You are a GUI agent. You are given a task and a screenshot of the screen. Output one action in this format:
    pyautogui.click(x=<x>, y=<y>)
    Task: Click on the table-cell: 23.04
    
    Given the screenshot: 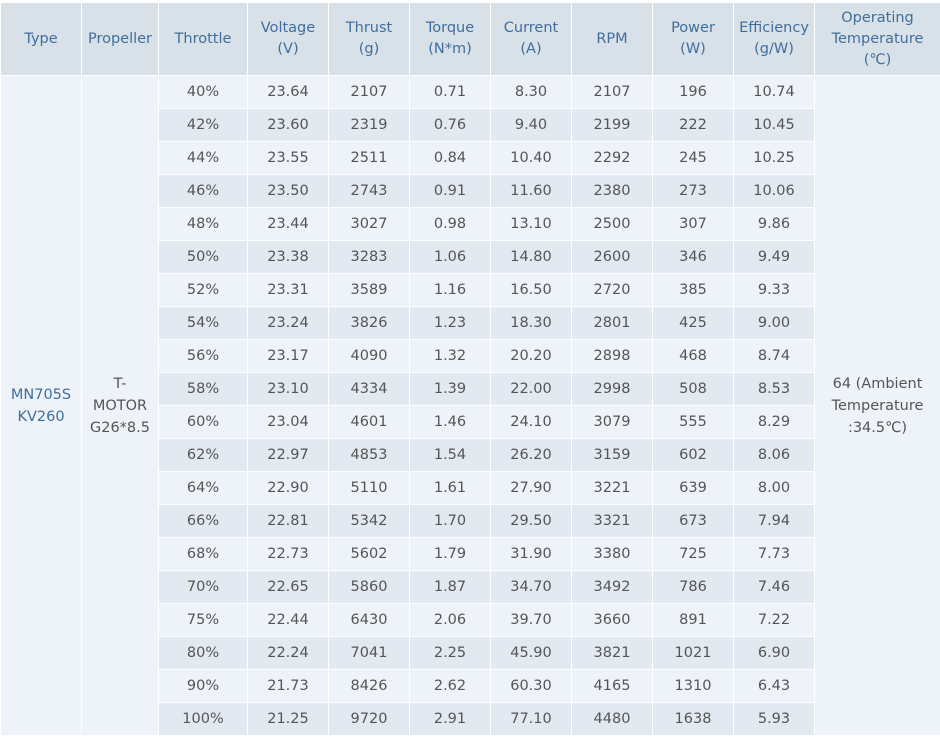 What is the action you would take?
    pyautogui.click(x=288, y=422)
    